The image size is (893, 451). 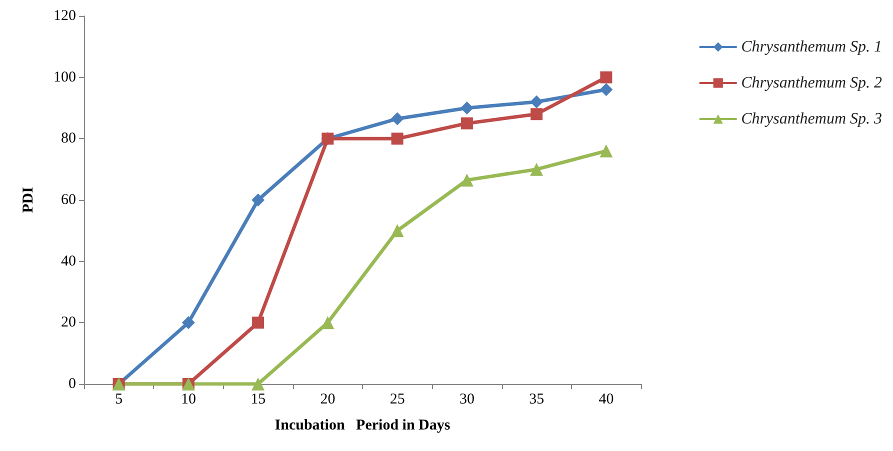 I want to click on x-tick-label: 30, so click(x=466, y=400).